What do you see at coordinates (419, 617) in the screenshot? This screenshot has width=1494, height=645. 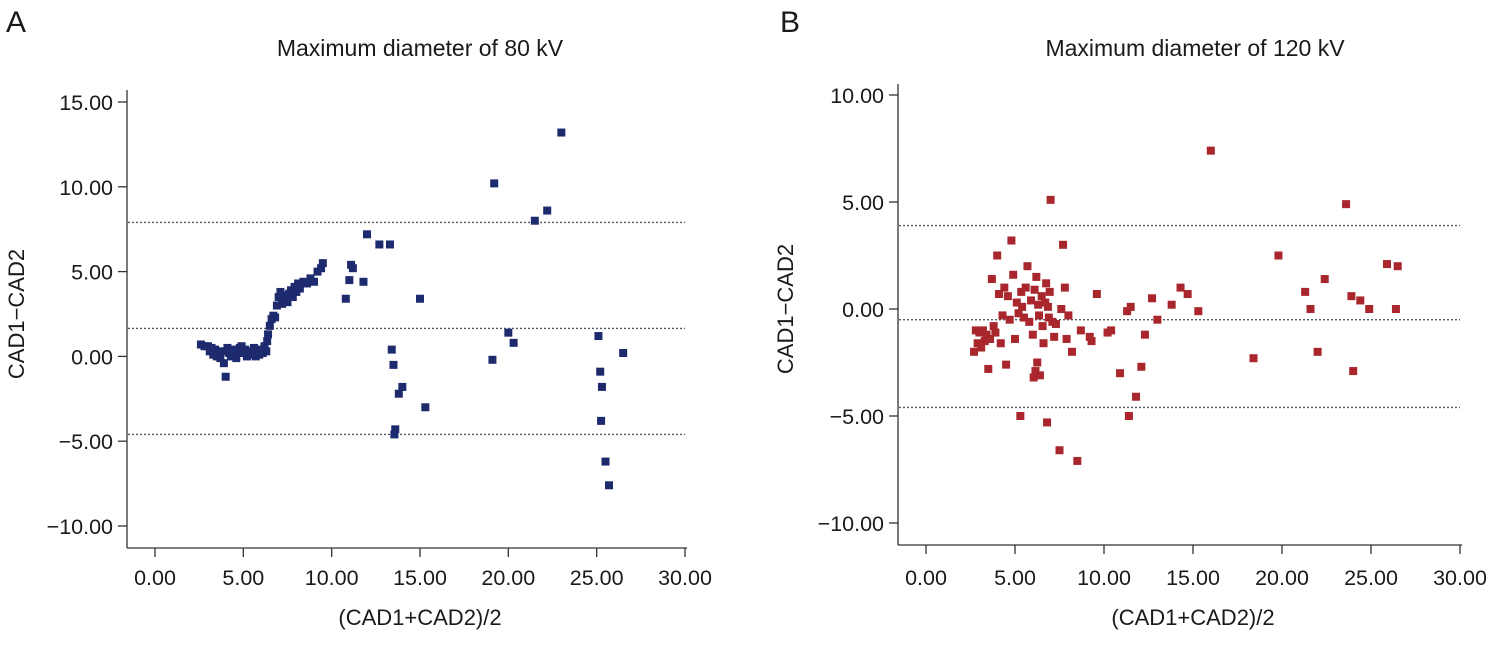 I see `panel-a-x-axis-title: (CAD1+CAD2)/2` at bounding box center [419, 617].